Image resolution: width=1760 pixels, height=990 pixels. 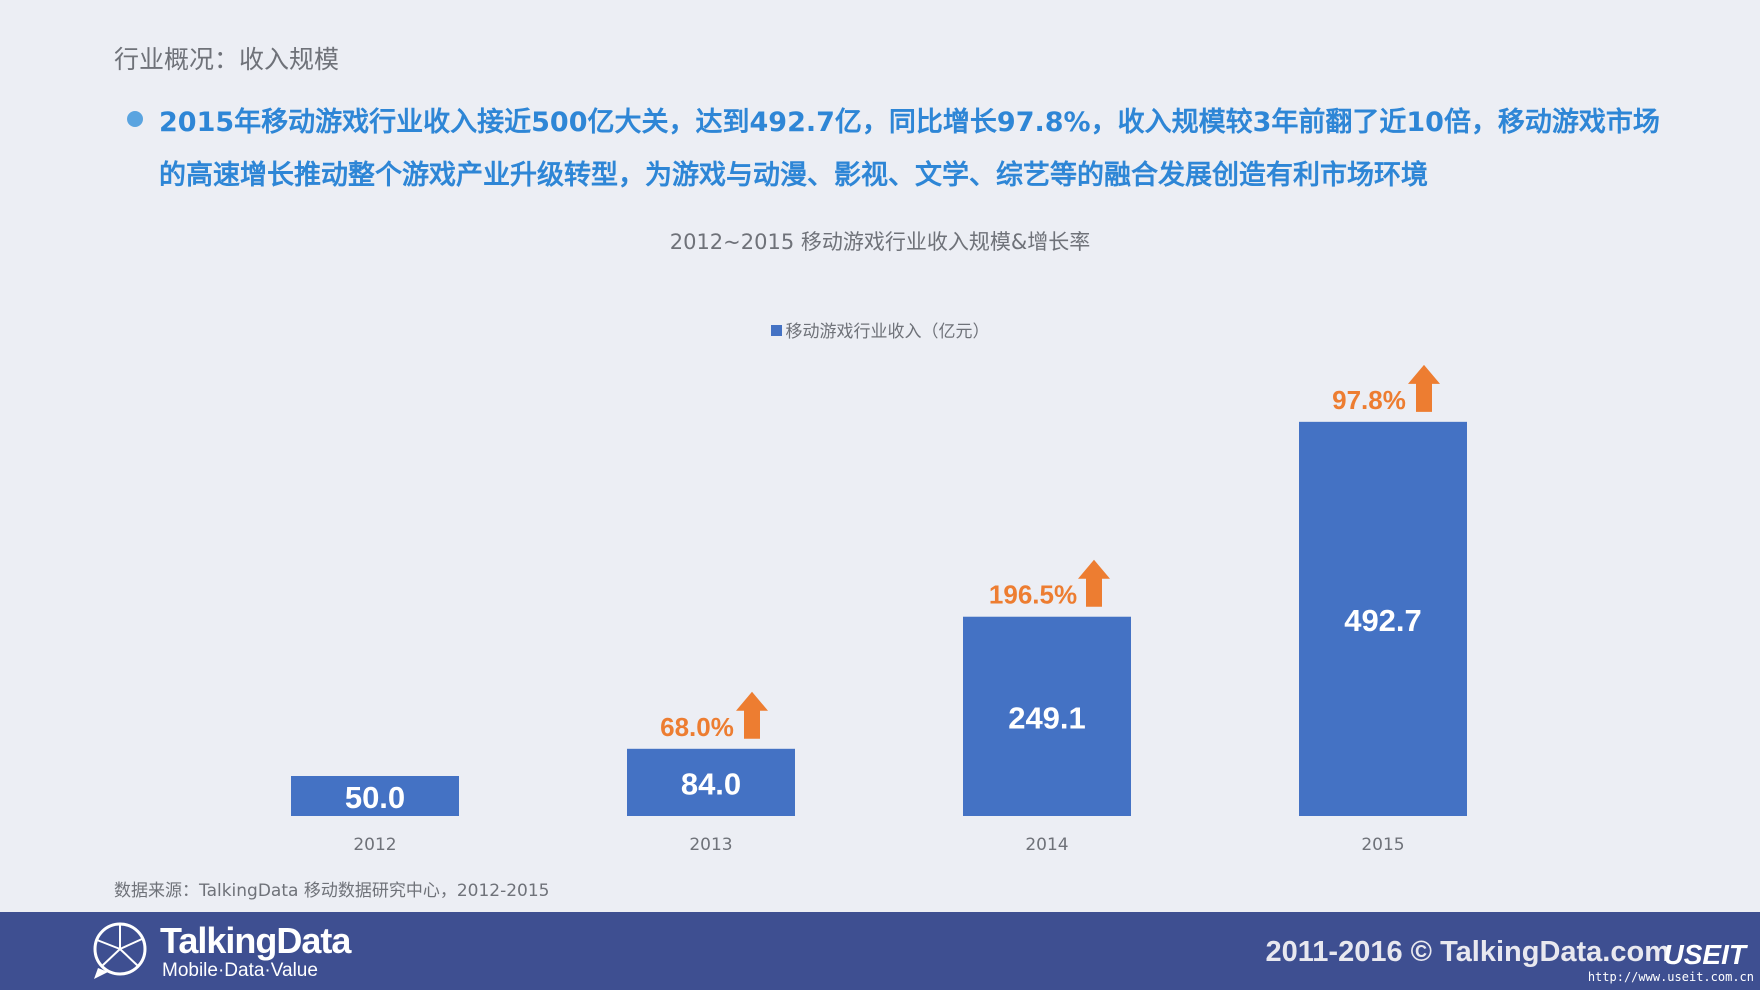 I want to click on bar-2013, so click(x=711, y=782).